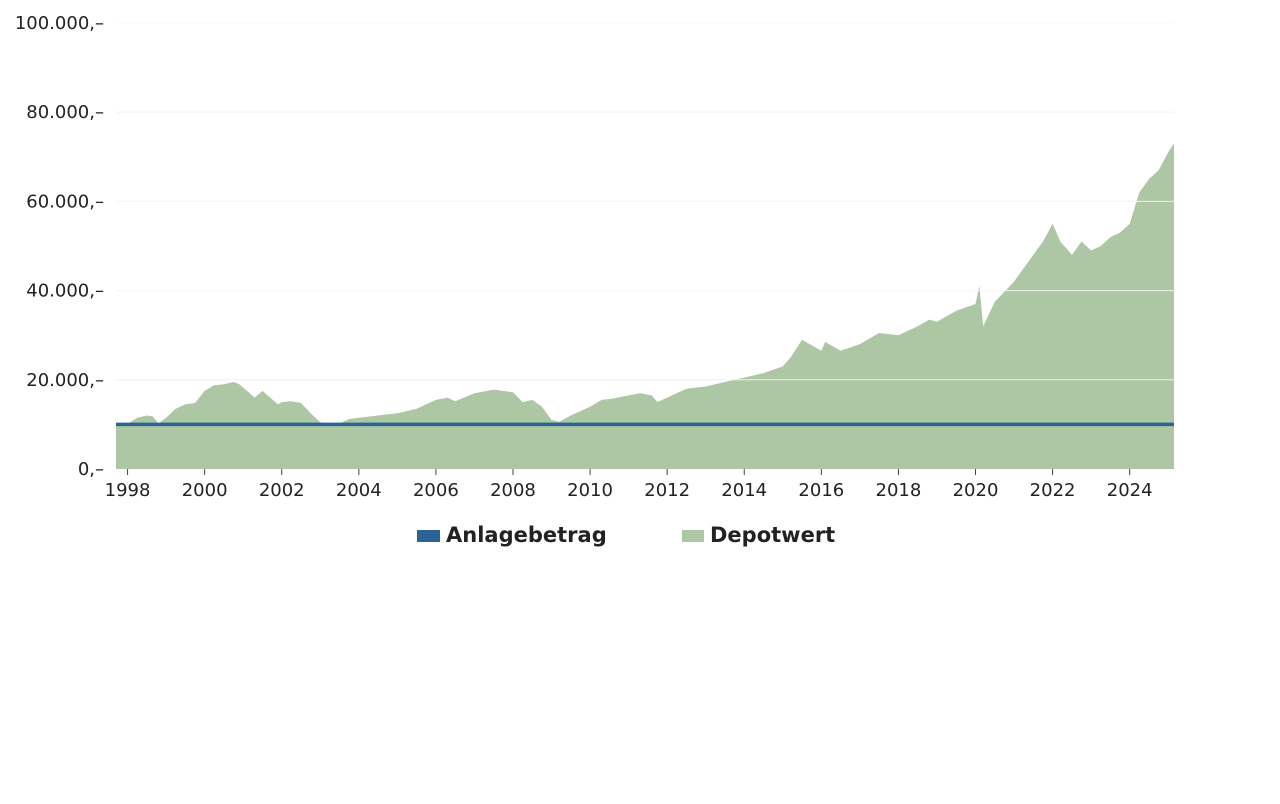 The height and width of the screenshot is (804, 1280). Describe the element at coordinates (359, 490) in the screenshot. I see `x-tick-label: 2004` at that location.